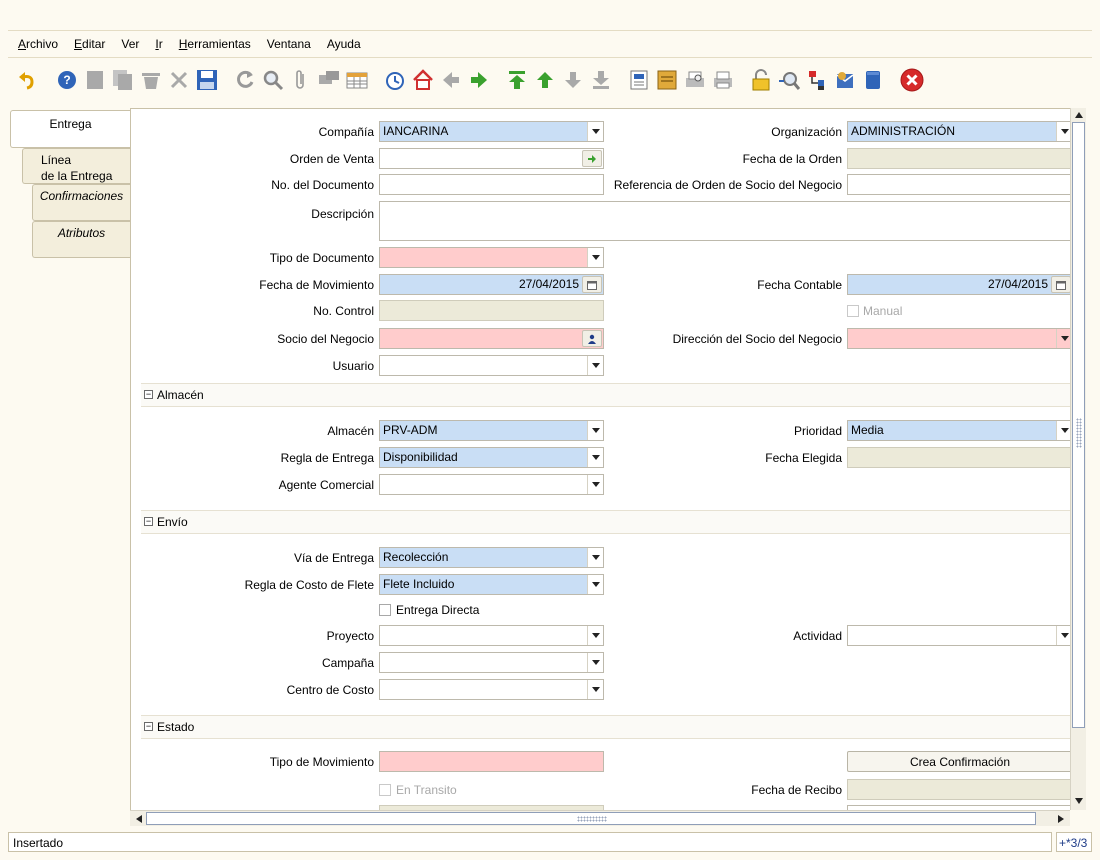 The height and width of the screenshot is (860, 1100). I want to click on copy-record-icon, so click(123, 80).